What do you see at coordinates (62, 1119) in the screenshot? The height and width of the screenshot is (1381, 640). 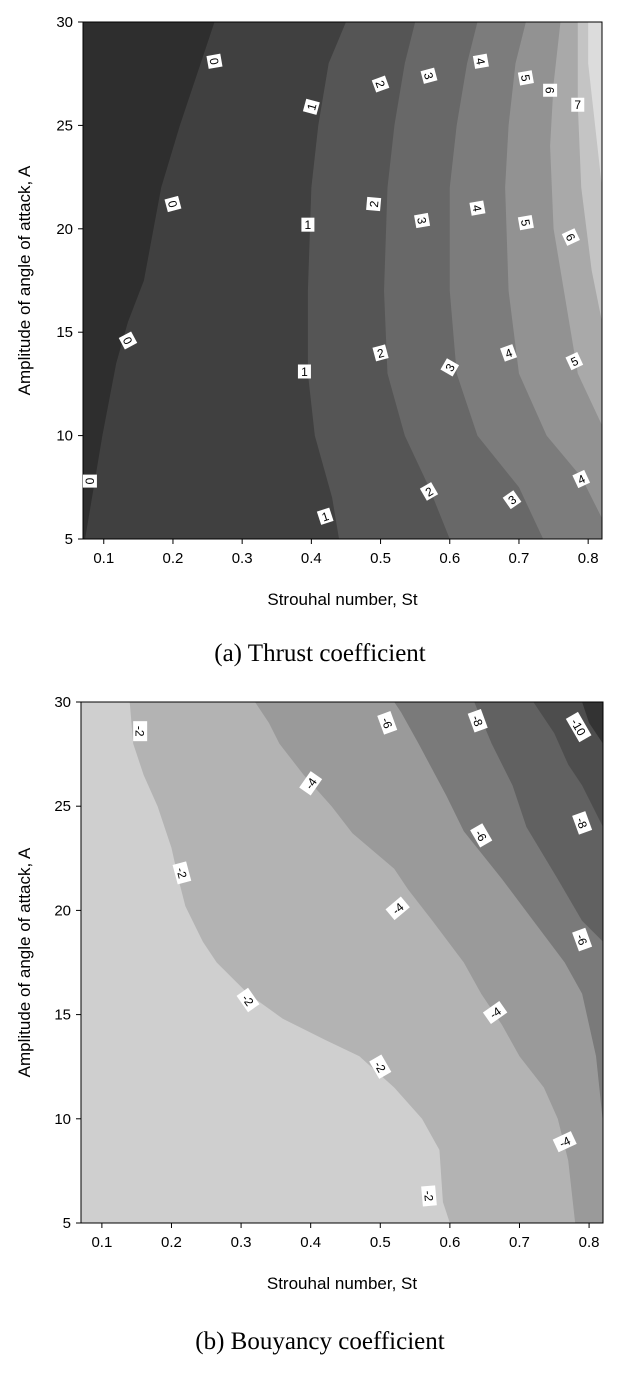 I see `y-tick-label: 10` at bounding box center [62, 1119].